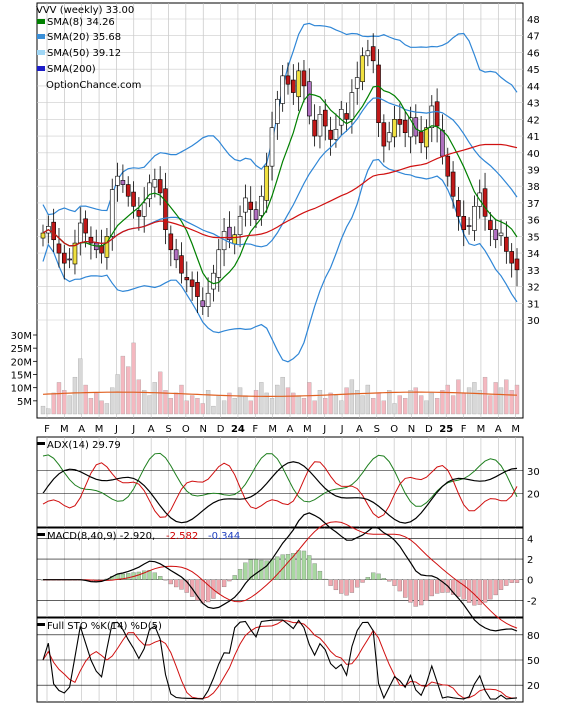 This screenshot has width=566, height=710. I want to click on sto-tick-label: 20, so click(533, 686).